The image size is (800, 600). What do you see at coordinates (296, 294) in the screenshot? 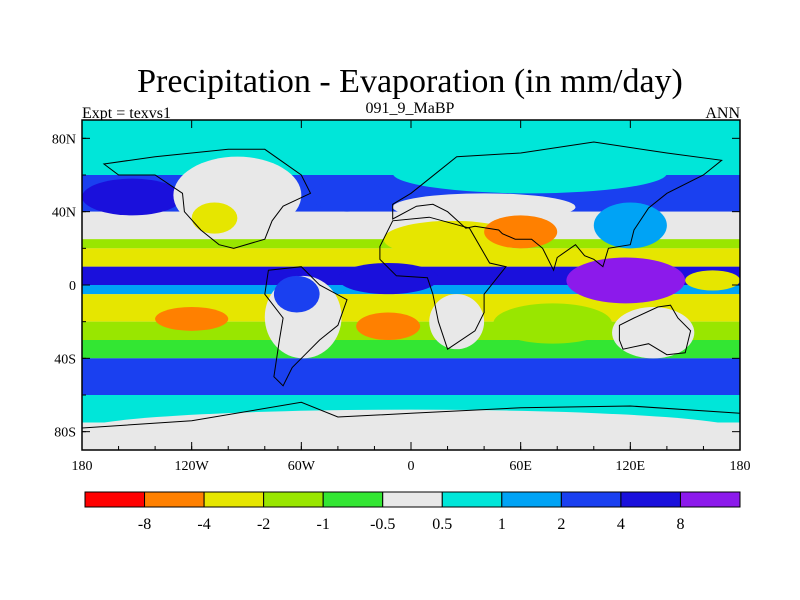
I see `region-amazon-wet` at bounding box center [296, 294].